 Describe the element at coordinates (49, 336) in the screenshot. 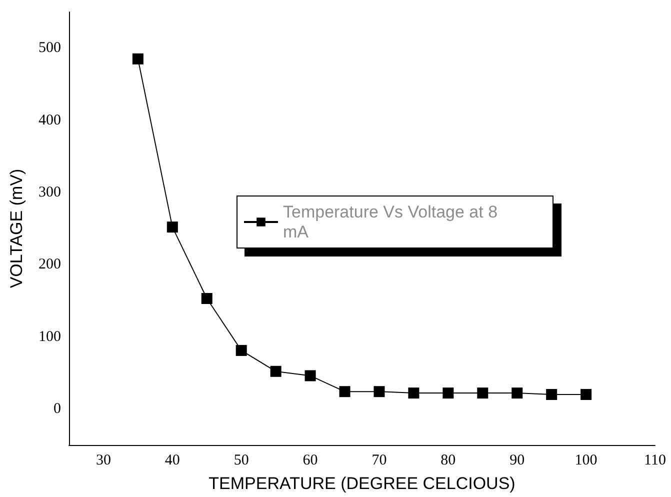

I see `y-tick-label: 100` at that location.